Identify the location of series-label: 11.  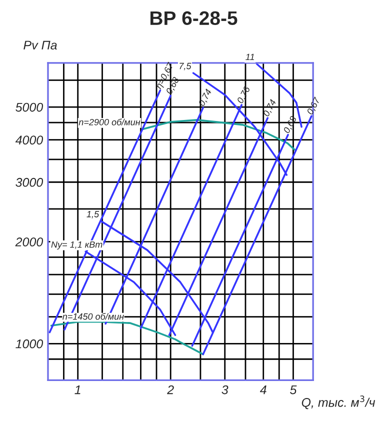
(250, 57).